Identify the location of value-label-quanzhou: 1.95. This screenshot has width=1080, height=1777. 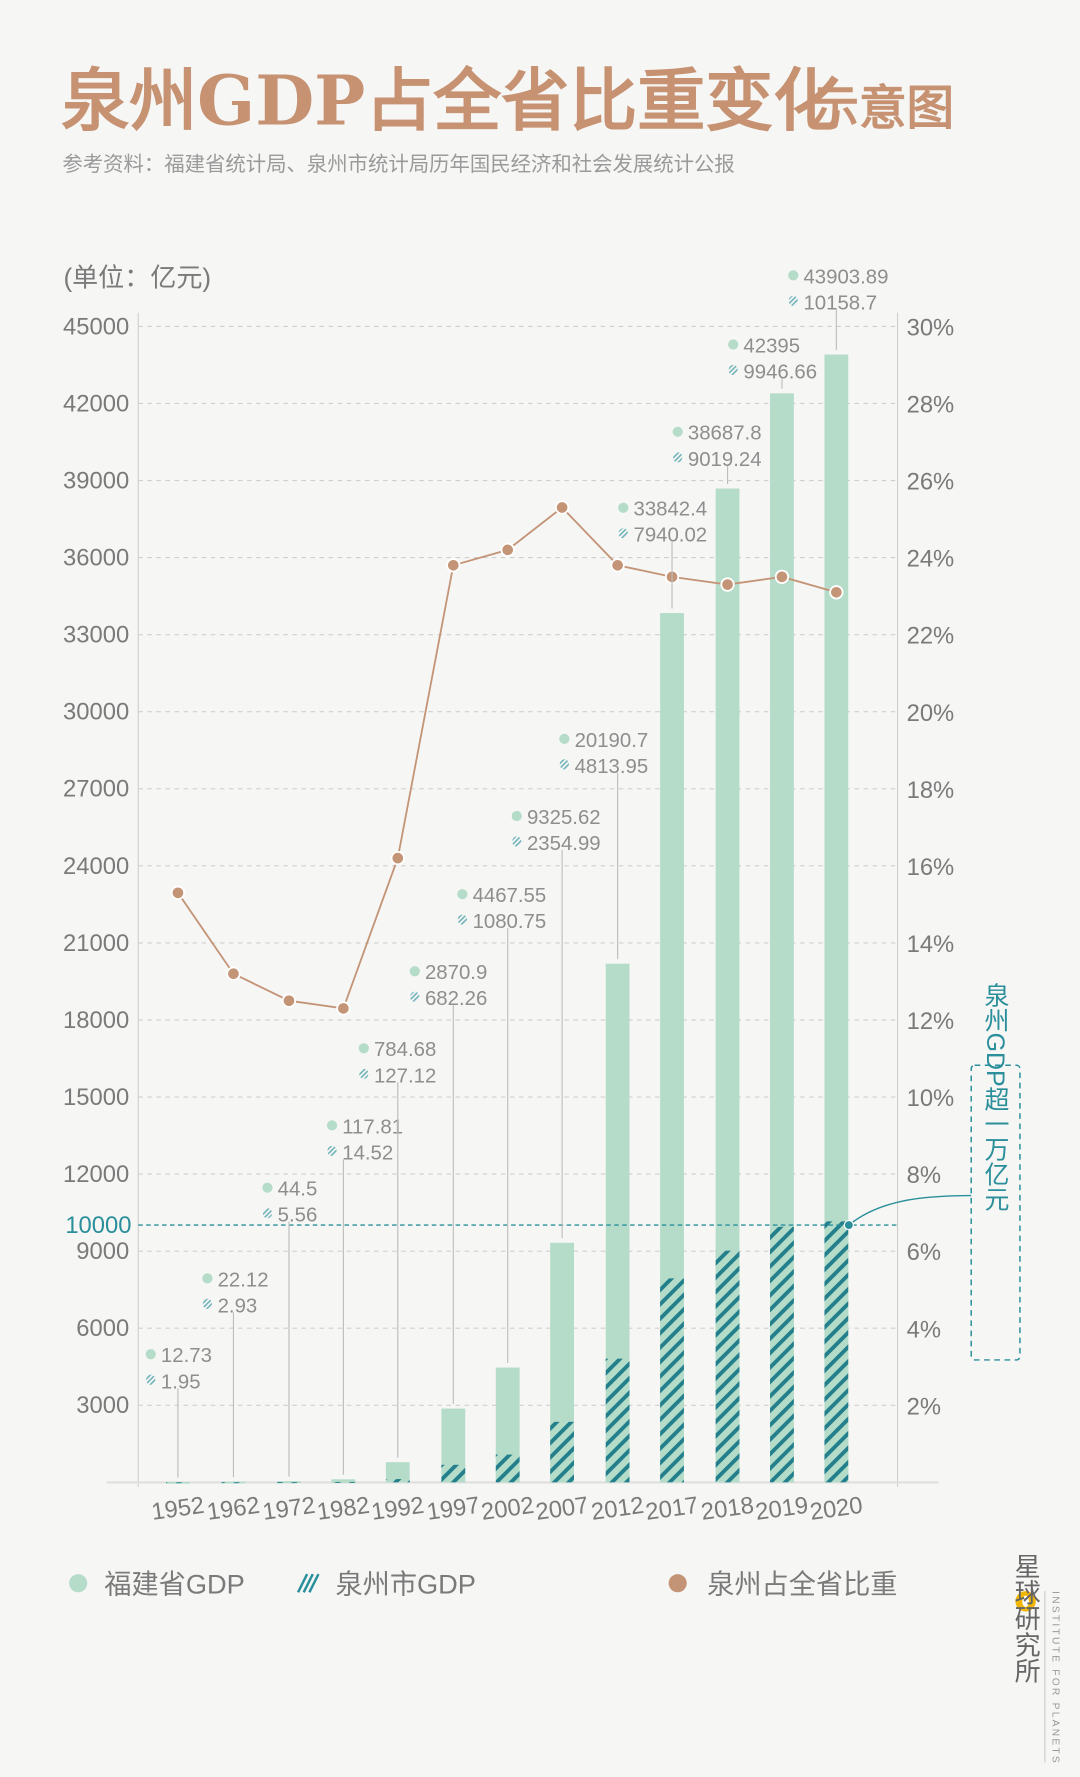
(181, 1382).